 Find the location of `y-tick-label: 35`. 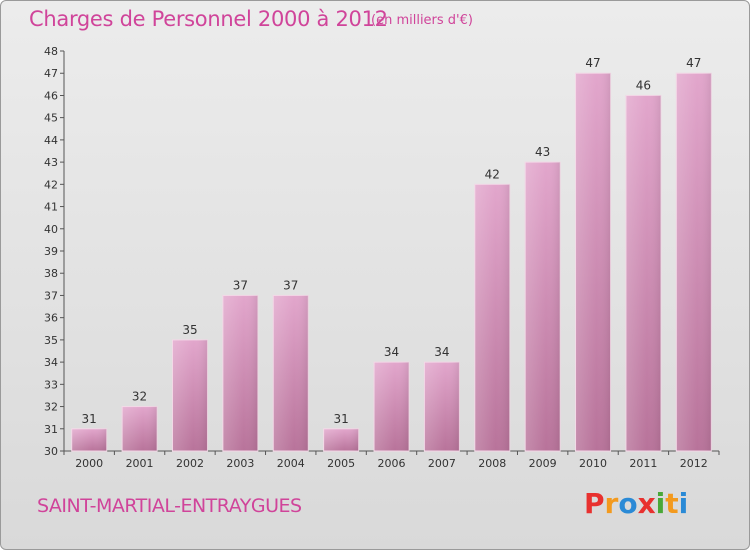

y-tick-label: 35 is located at coordinates (51, 340).